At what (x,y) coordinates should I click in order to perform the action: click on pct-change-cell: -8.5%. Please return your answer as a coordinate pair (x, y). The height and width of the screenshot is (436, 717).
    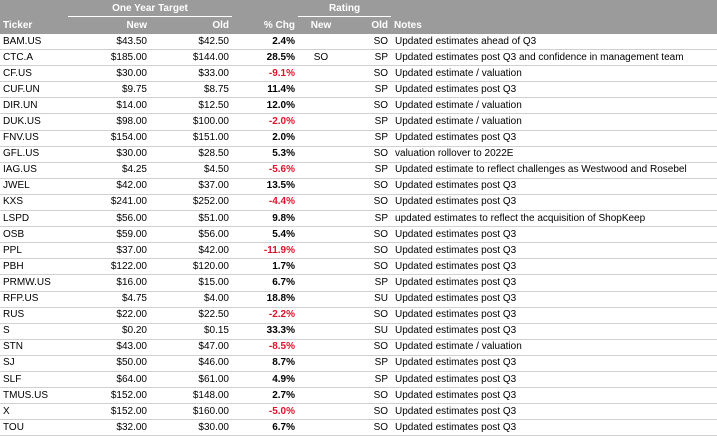
    Looking at the image, I should click on (265, 347).